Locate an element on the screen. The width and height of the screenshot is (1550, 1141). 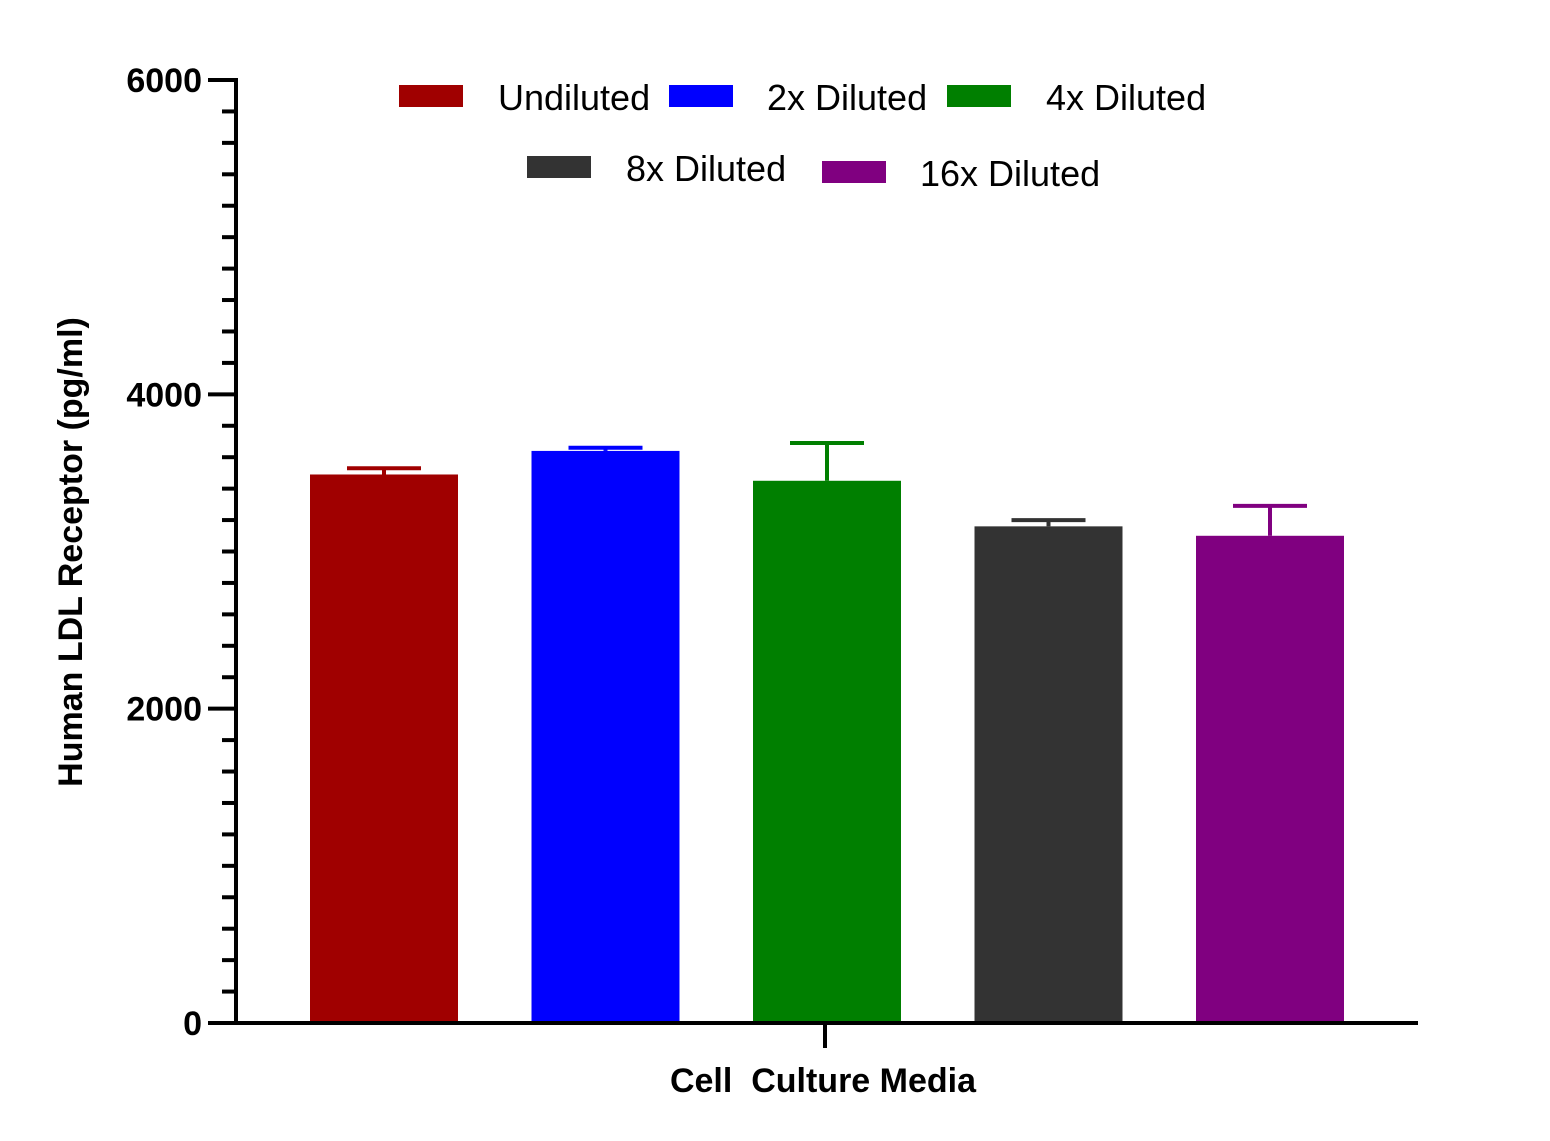
legend-label: Undiluted is located at coordinates (574, 97).